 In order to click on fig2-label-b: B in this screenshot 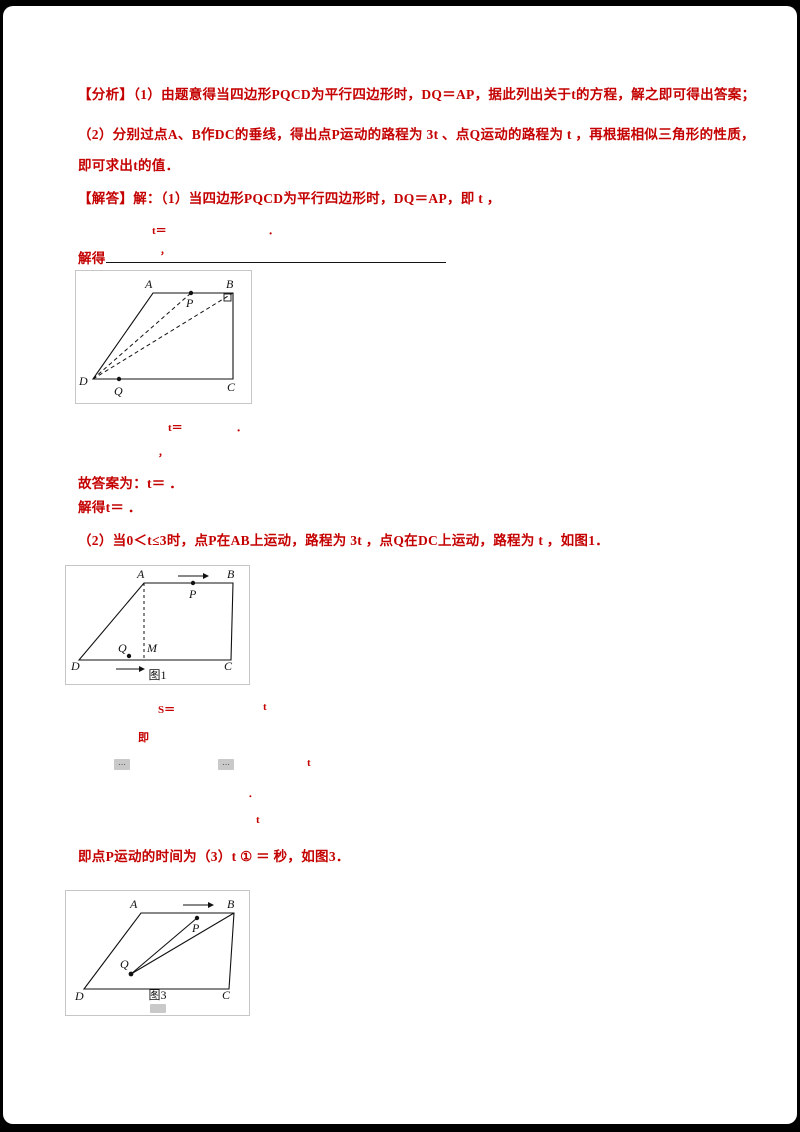, I will do `click(231, 574)`.